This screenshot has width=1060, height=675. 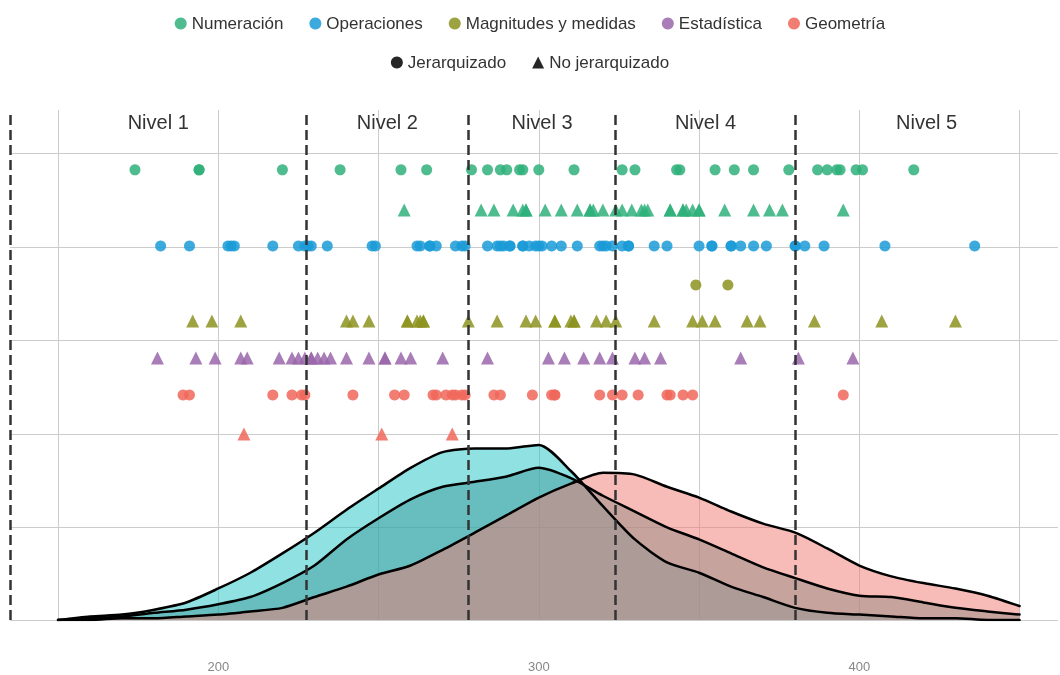 I want to click on text: Nivel 2, so click(x=387, y=122).